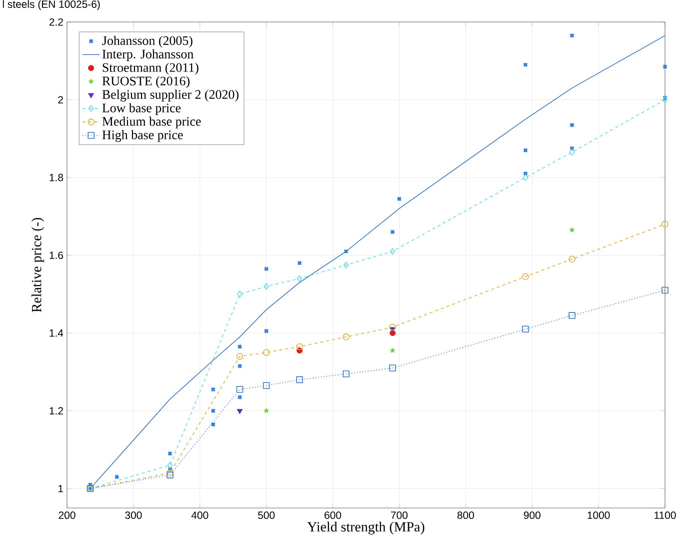 The width and height of the screenshot is (678, 554). What do you see at coordinates (147, 42) in the screenshot?
I see `legend-label: Johansson (2005)` at bounding box center [147, 42].